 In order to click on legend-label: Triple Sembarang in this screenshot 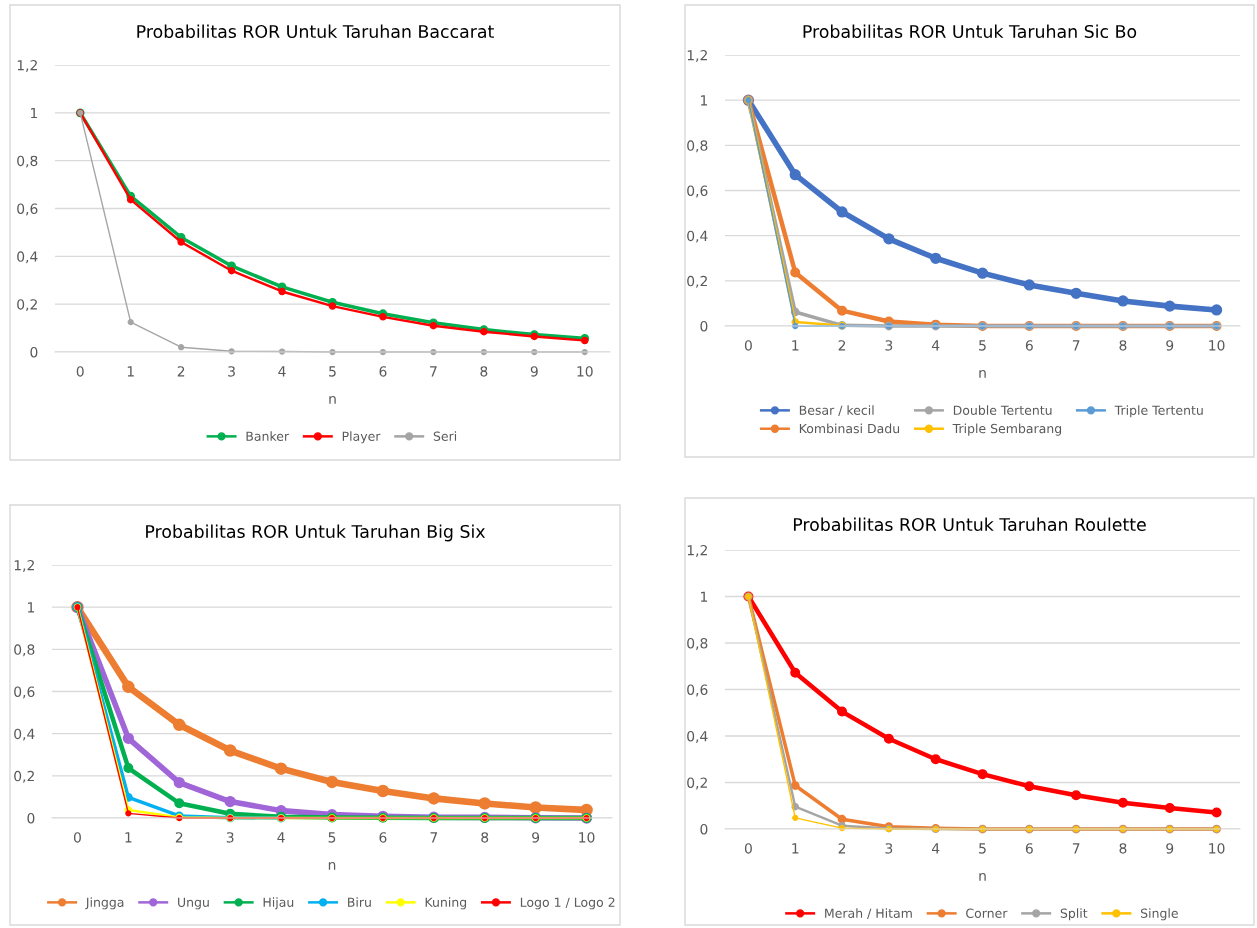, I will do `click(1007, 429)`.